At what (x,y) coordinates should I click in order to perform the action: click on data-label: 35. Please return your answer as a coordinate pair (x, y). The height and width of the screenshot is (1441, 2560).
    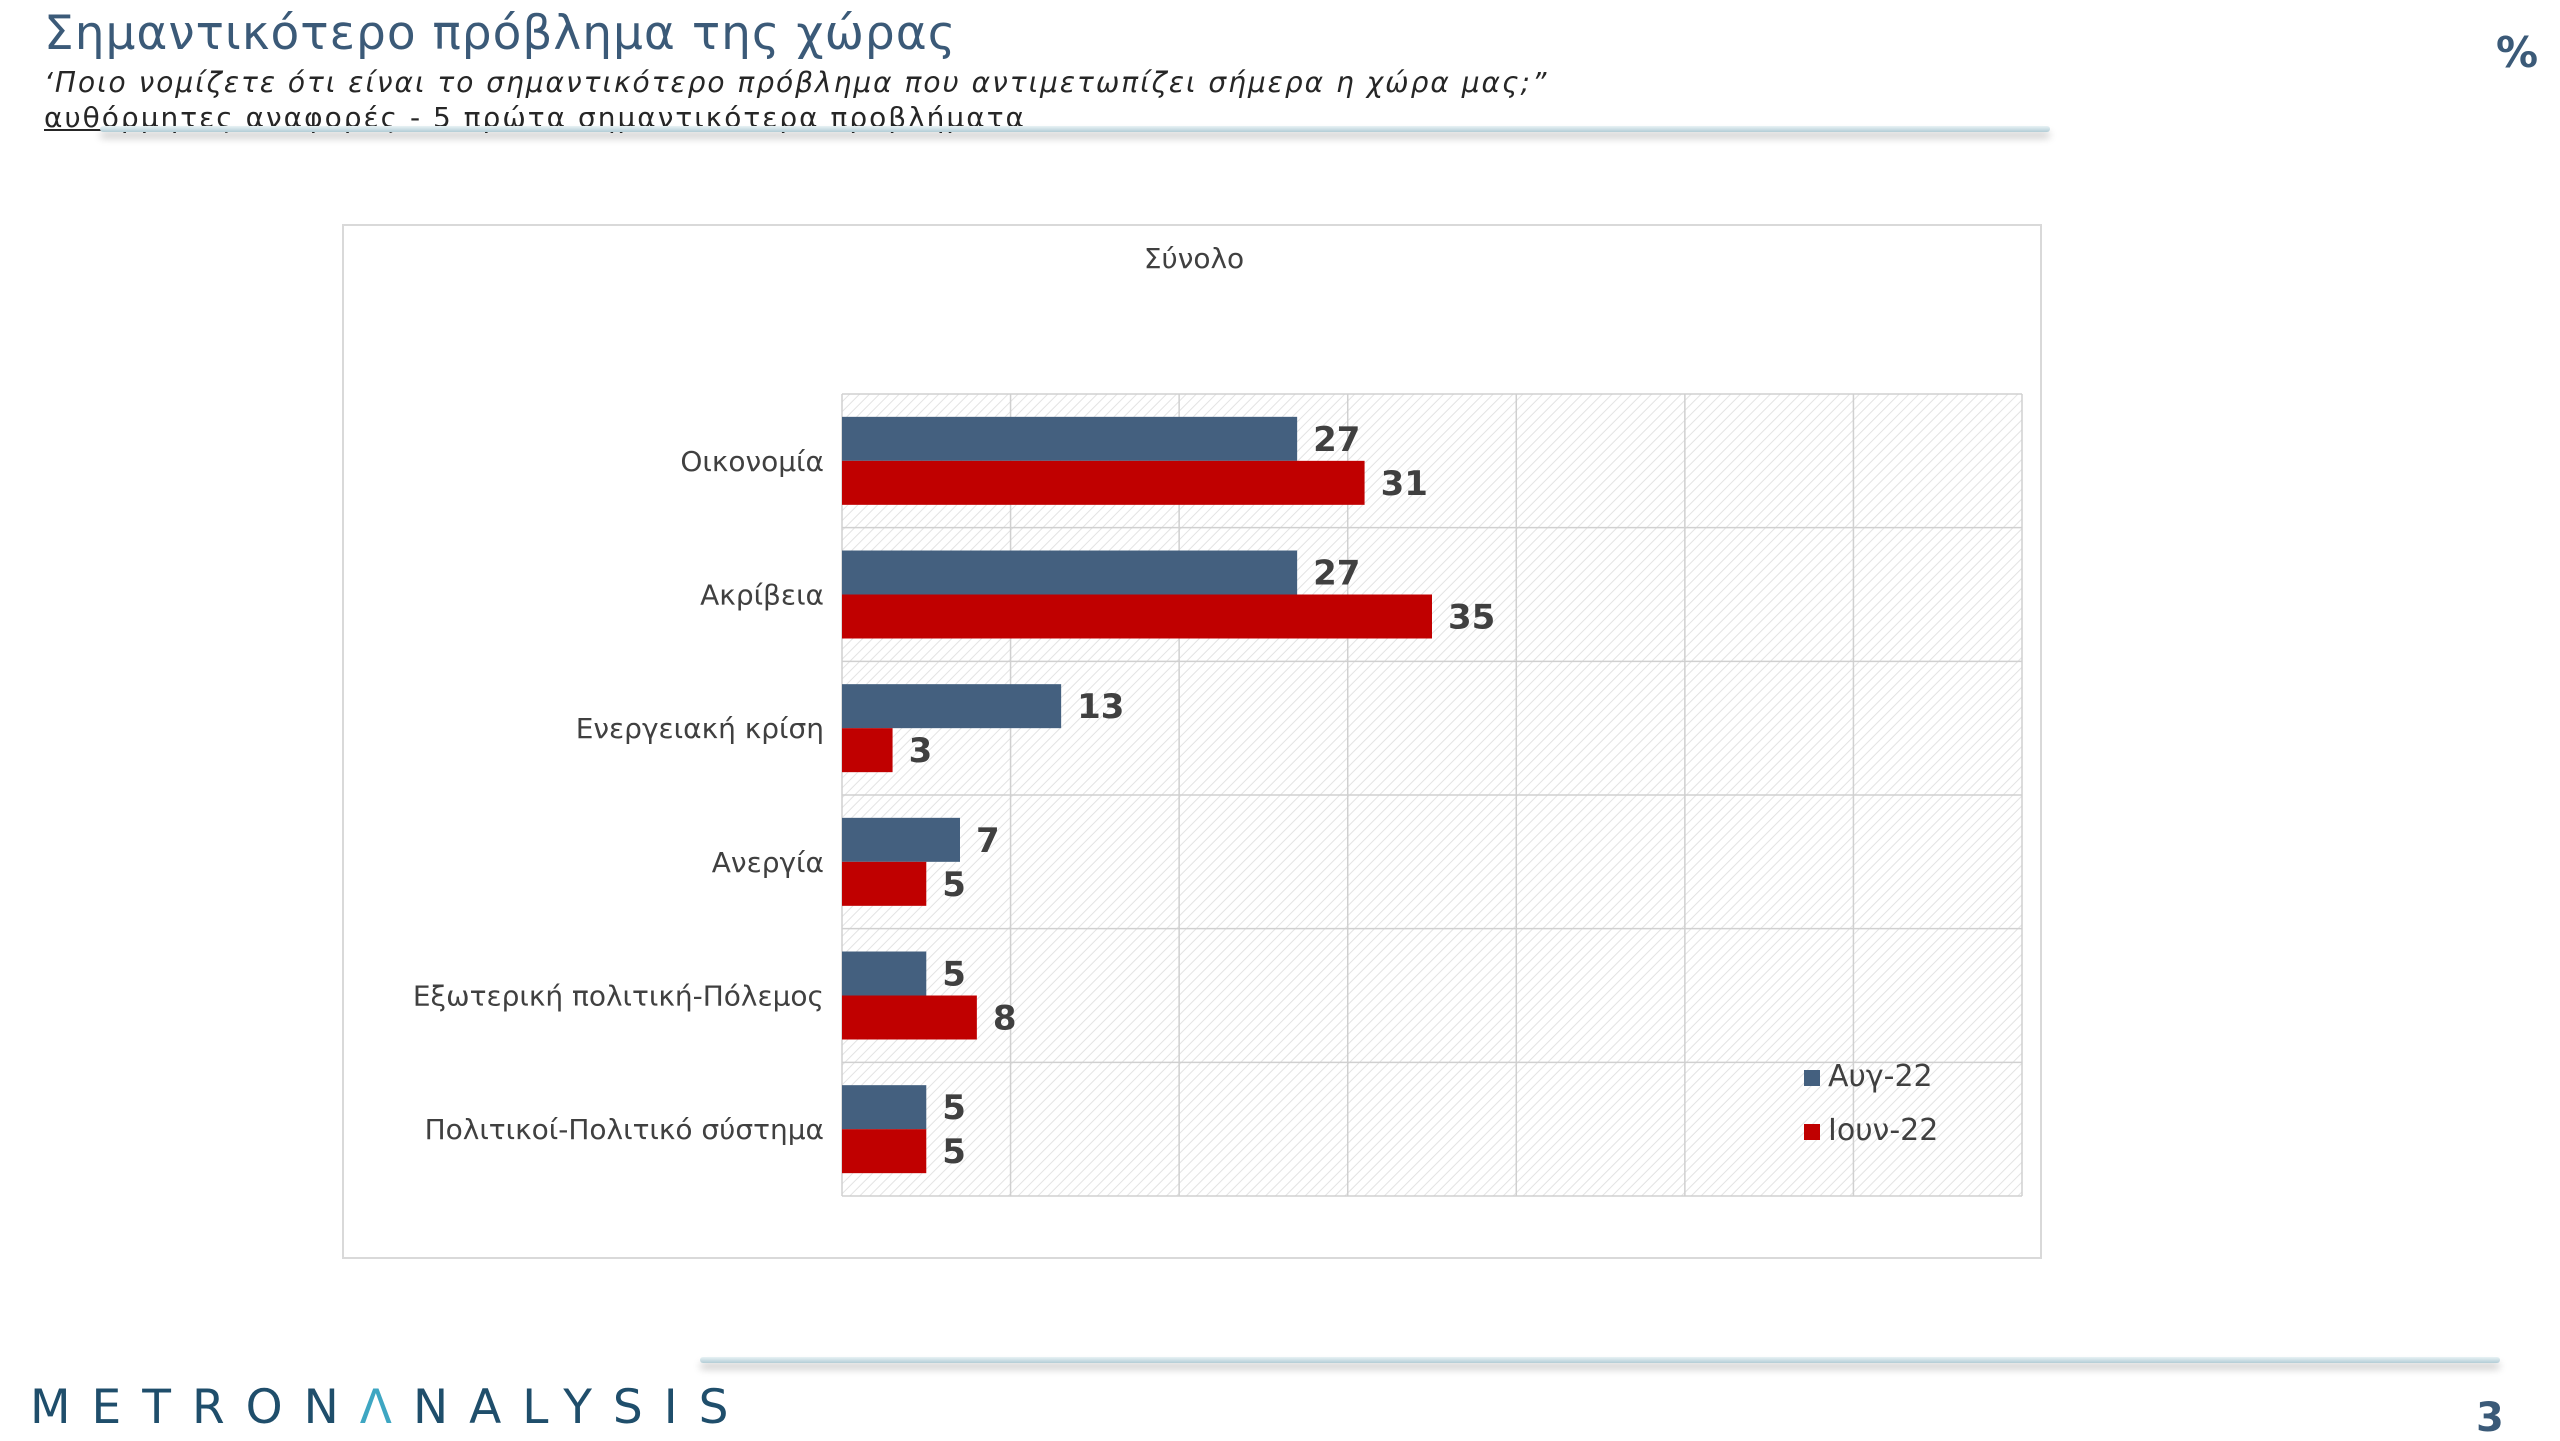
    Looking at the image, I should click on (1471, 618).